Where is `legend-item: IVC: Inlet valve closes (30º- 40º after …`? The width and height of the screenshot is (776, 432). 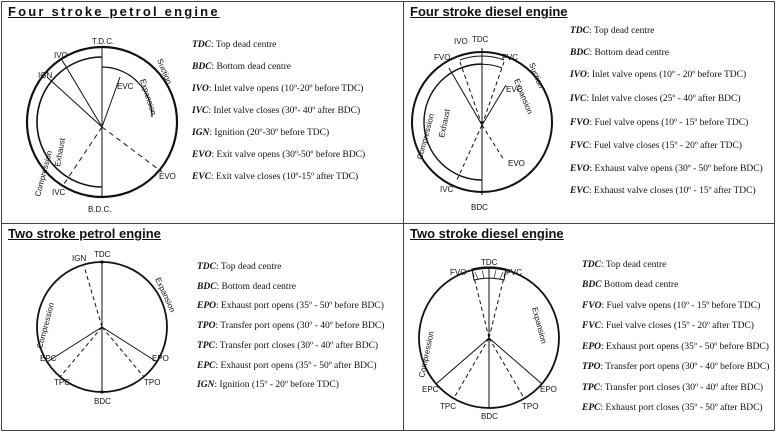 legend-item: IVC: Inlet valve closes (30º- 40º after … is located at coordinates (276, 111).